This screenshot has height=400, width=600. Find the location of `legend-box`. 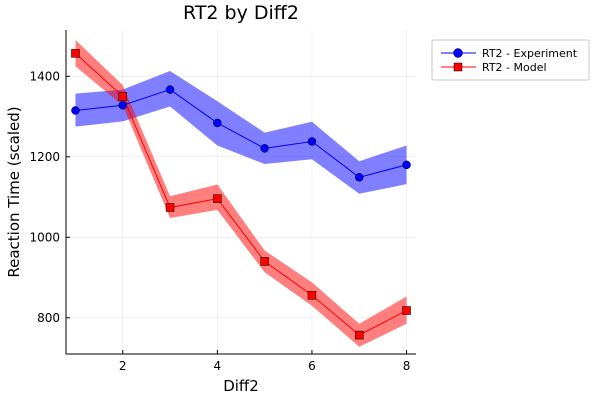

legend-box is located at coordinates (510, 60).